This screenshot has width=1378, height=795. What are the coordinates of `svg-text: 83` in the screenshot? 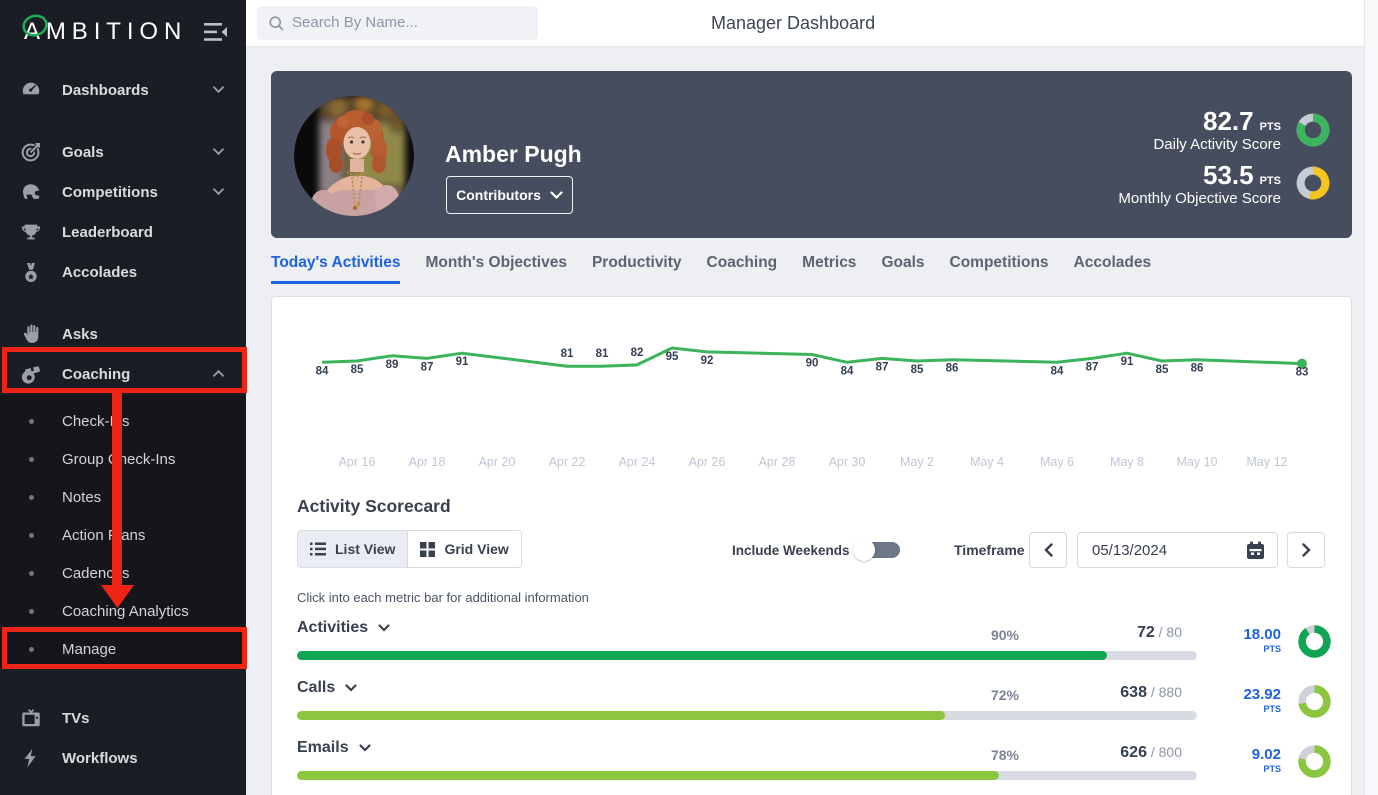 It's located at (1302, 373).